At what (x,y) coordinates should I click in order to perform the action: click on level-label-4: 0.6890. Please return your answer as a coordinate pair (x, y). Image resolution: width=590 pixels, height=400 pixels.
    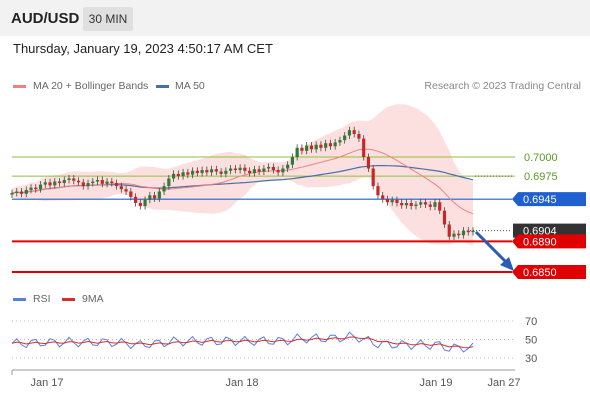
    Looking at the image, I should click on (540, 242).